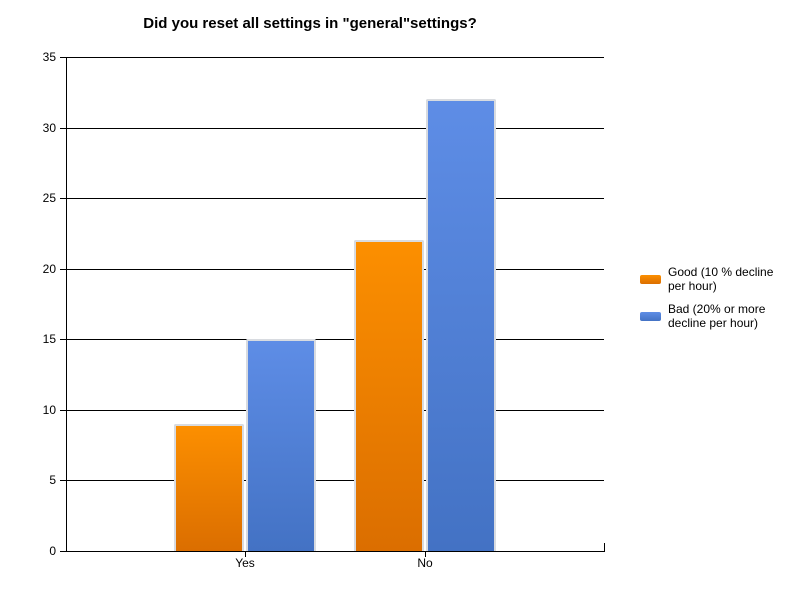 The image size is (800, 600). I want to click on x-axis-label-no: No, so click(425, 563).